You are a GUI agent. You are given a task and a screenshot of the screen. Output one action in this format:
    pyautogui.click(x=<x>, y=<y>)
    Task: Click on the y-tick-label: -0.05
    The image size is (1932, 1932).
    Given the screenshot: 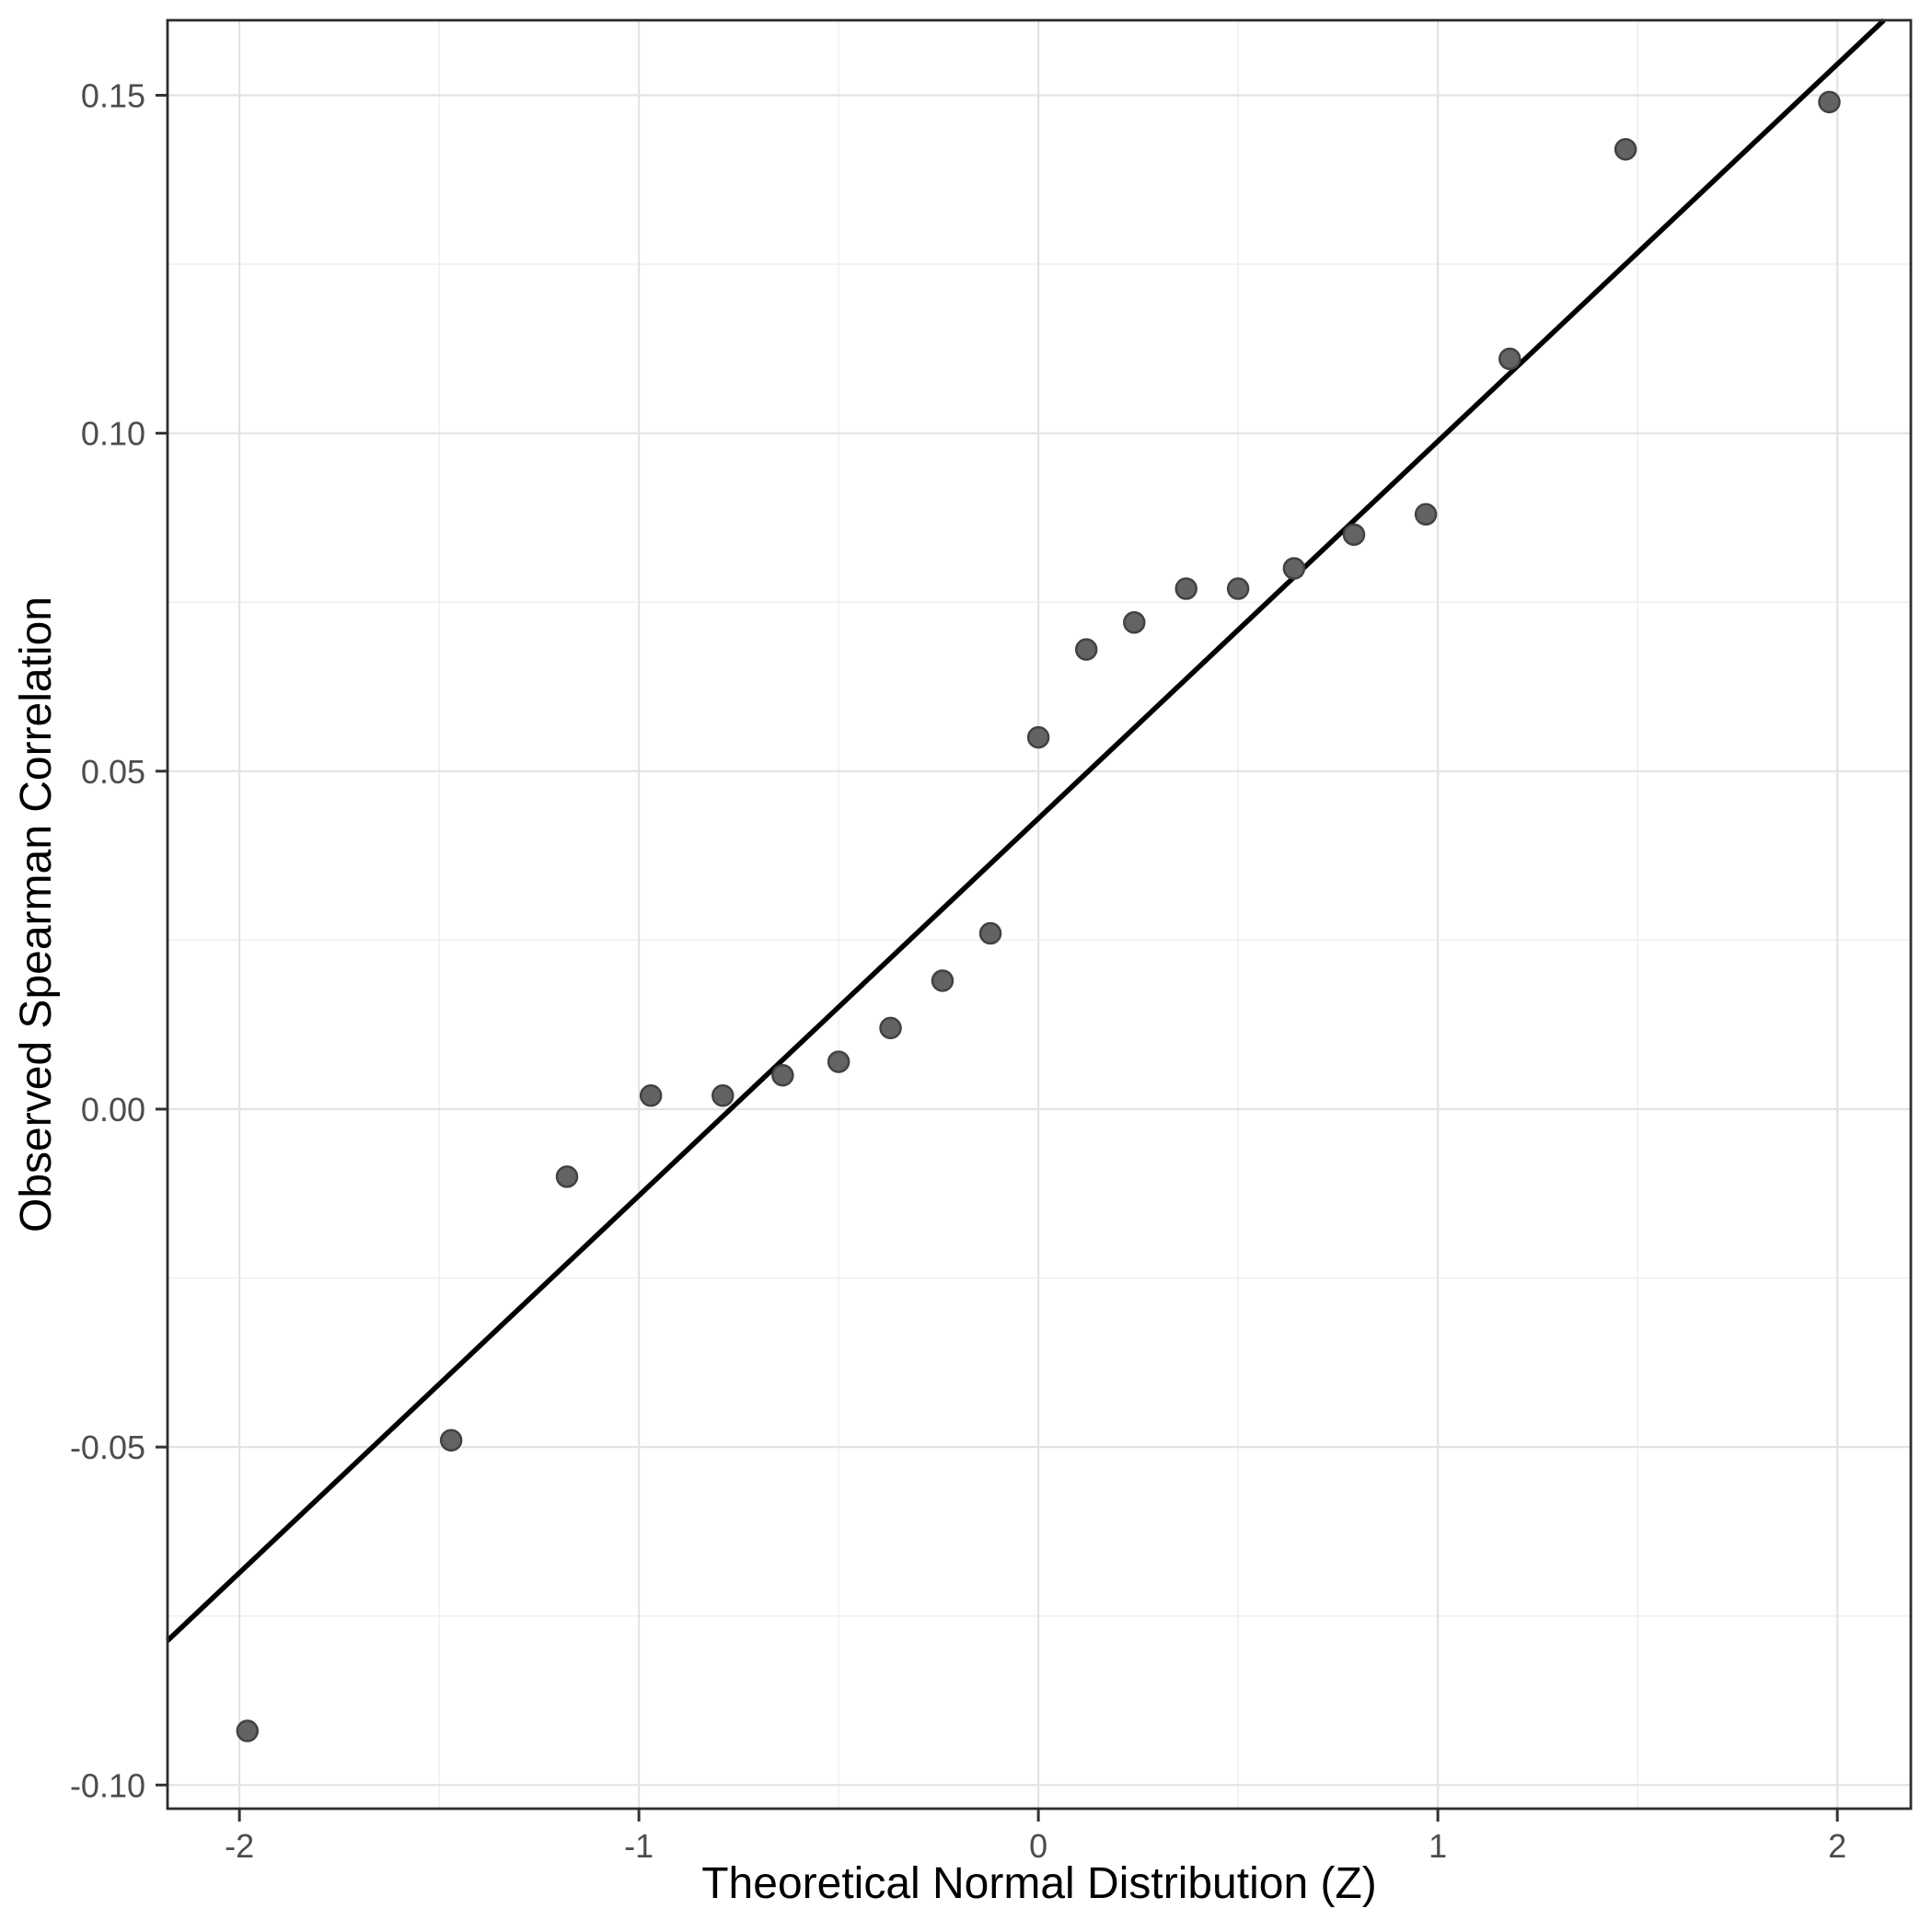 What is the action you would take?
    pyautogui.click(x=108, y=1448)
    